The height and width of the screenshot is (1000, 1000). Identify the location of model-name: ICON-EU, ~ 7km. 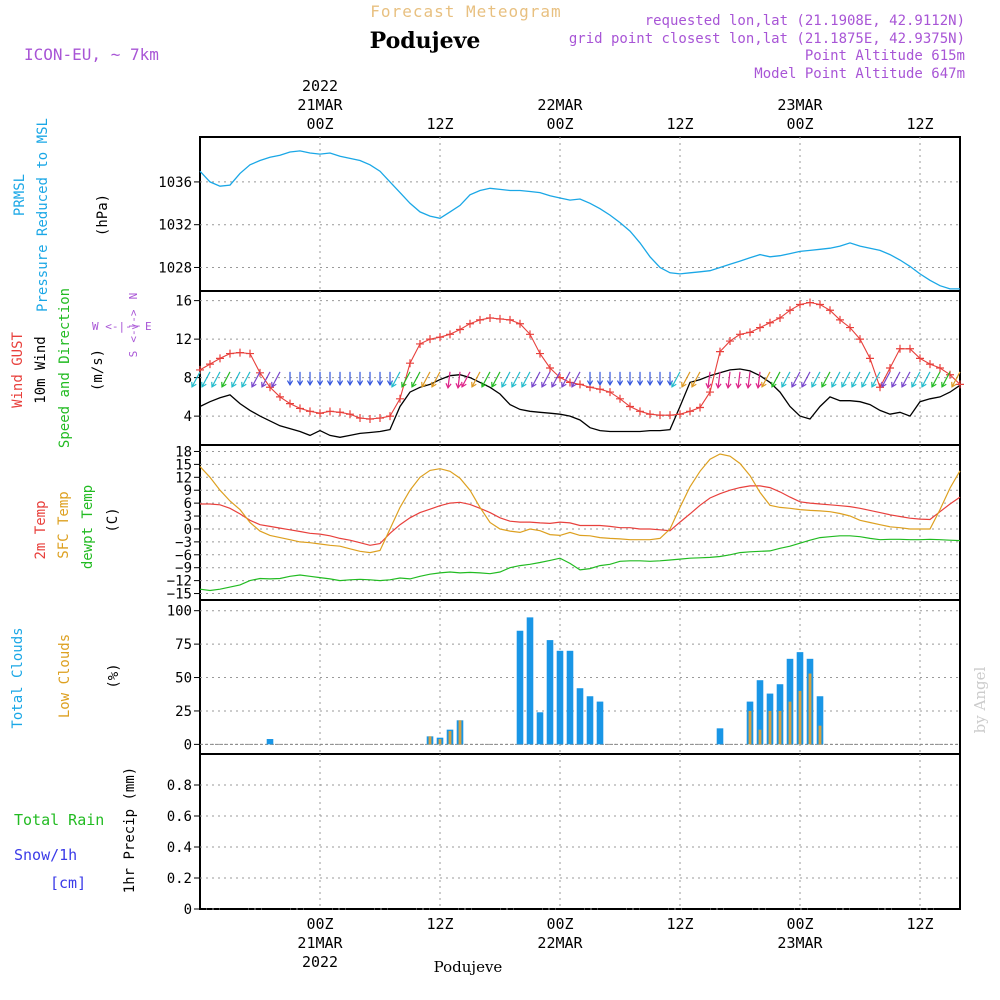
(91, 54).